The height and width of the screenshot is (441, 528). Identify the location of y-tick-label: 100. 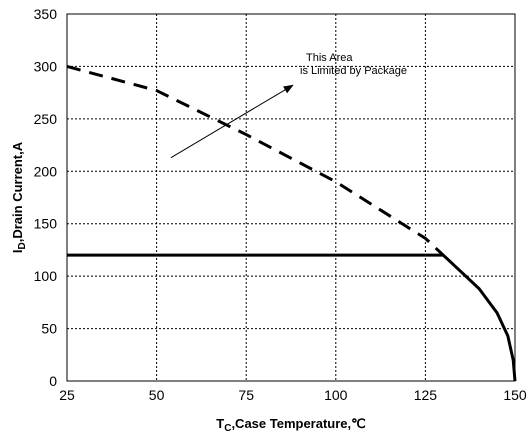
(46, 276).